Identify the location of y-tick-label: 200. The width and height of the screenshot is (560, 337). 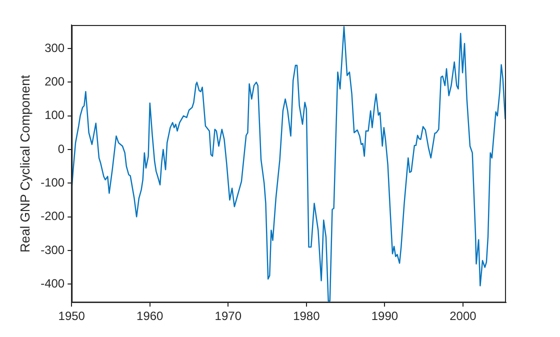
(54, 81).